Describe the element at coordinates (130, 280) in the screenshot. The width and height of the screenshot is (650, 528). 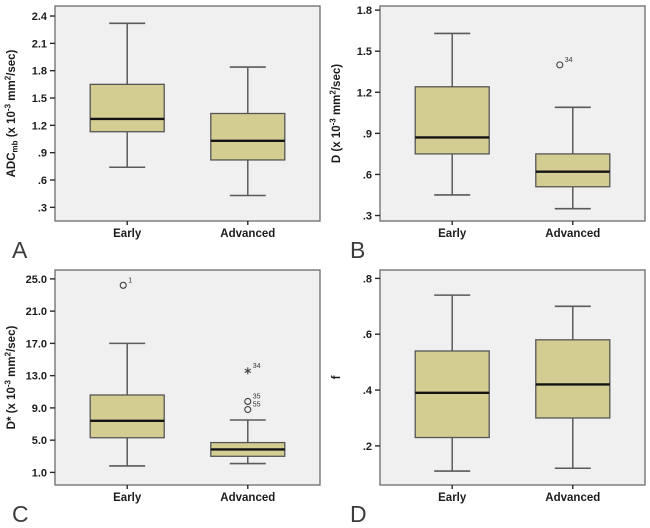
I see `outlier-case-label: 1` at that location.